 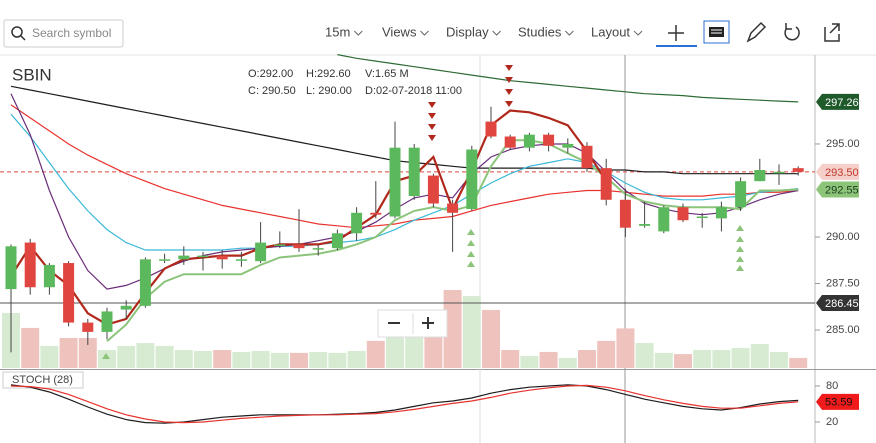 What do you see at coordinates (272, 91) in the screenshot?
I see `tooltip-close: C: 290.50` at bounding box center [272, 91].